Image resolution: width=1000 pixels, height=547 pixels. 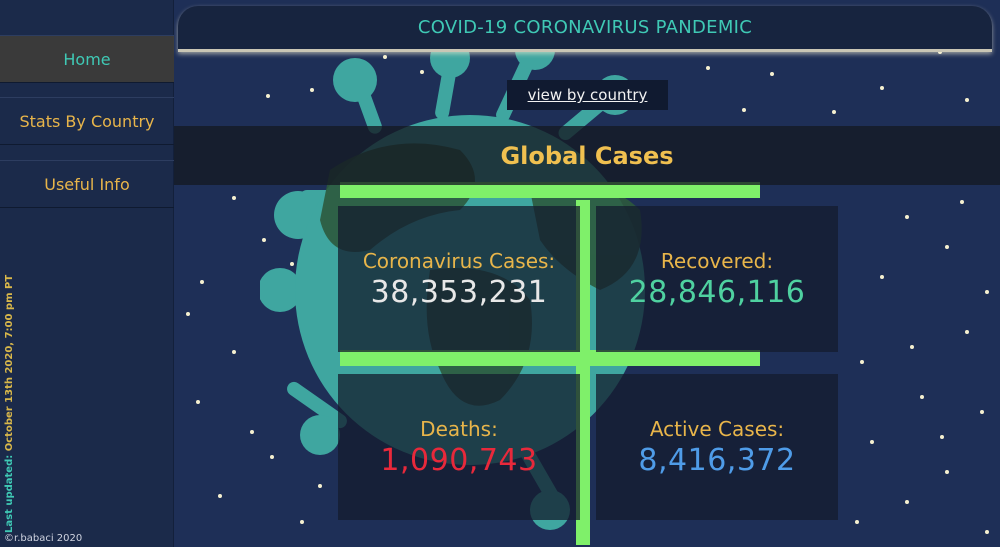 I want to click on header-bar: COVID-19 CORONAVIRUS PANDEMIC, so click(x=585, y=29).